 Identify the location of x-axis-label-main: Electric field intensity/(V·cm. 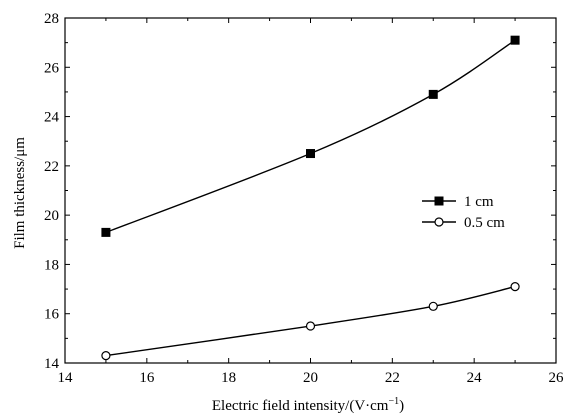
(300, 406).